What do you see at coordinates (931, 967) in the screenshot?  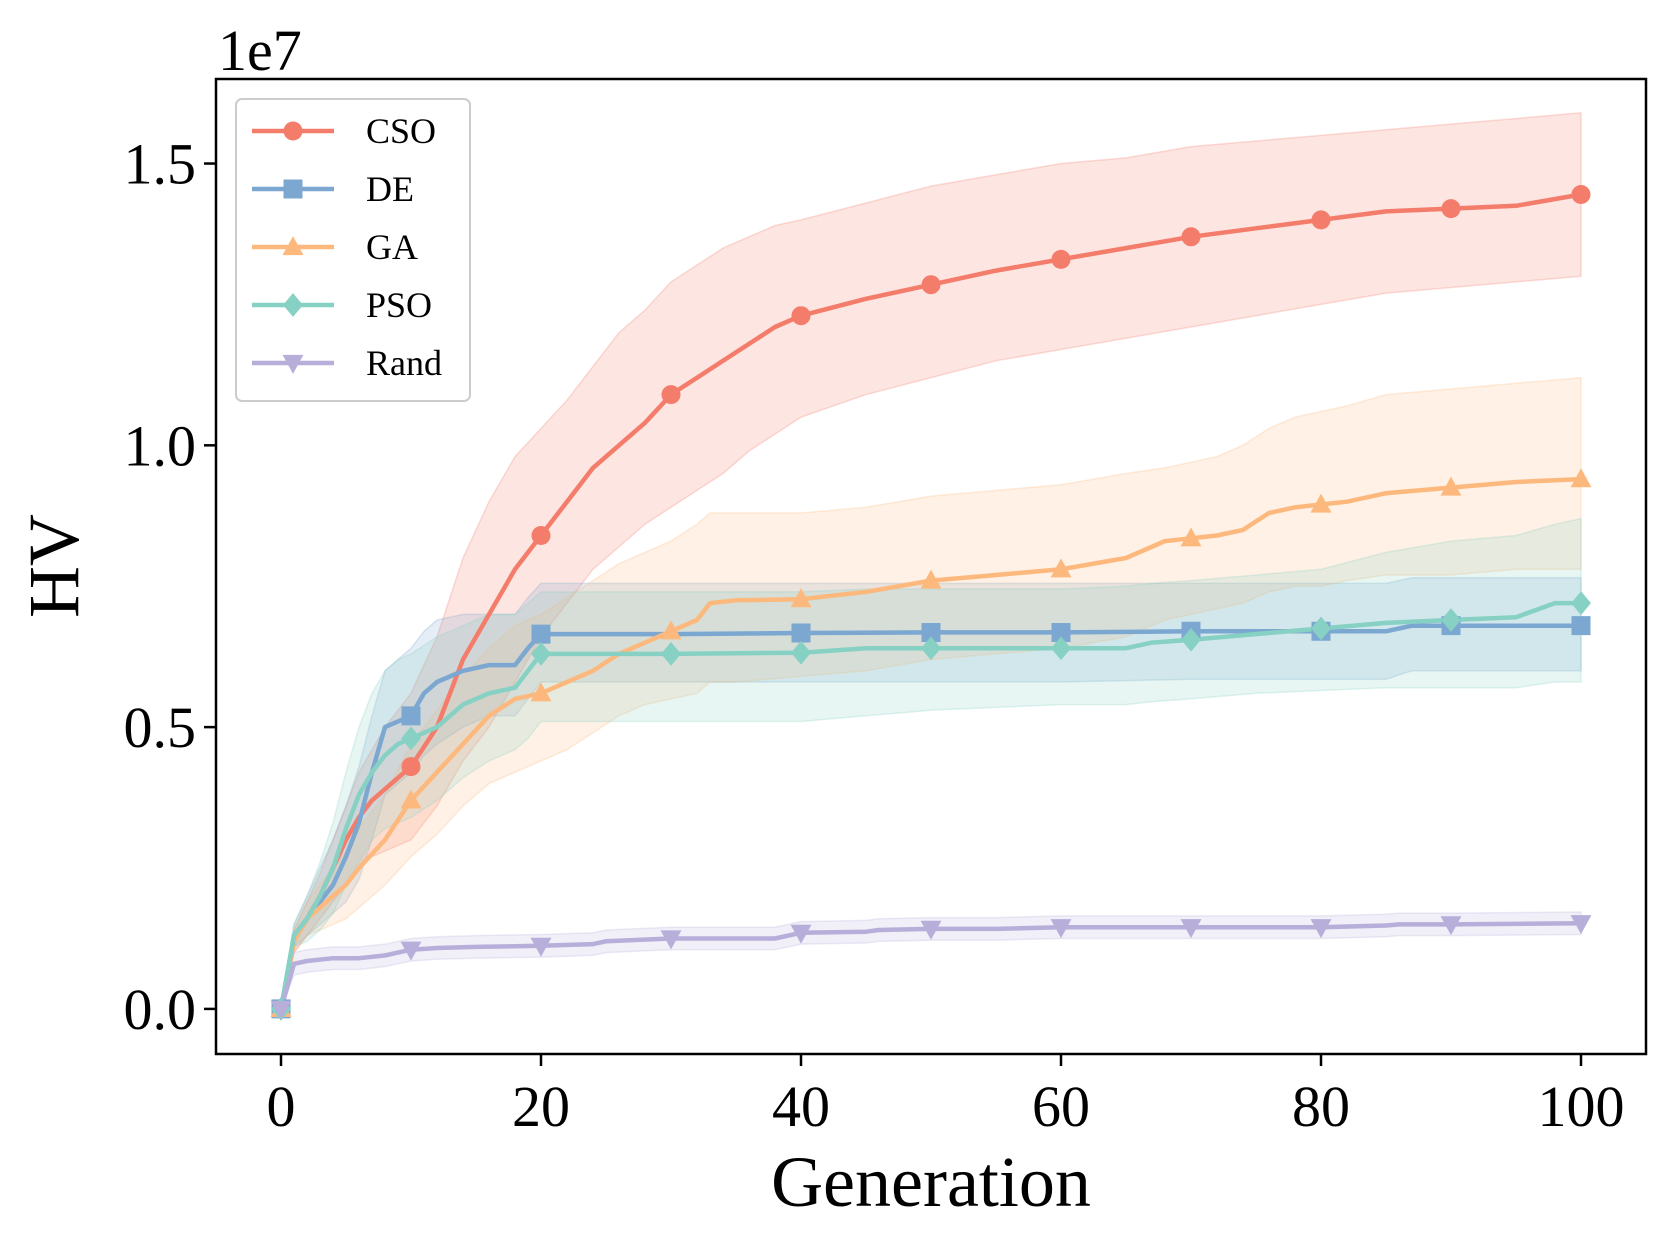 I see `markers-rand` at bounding box center [931, 967].